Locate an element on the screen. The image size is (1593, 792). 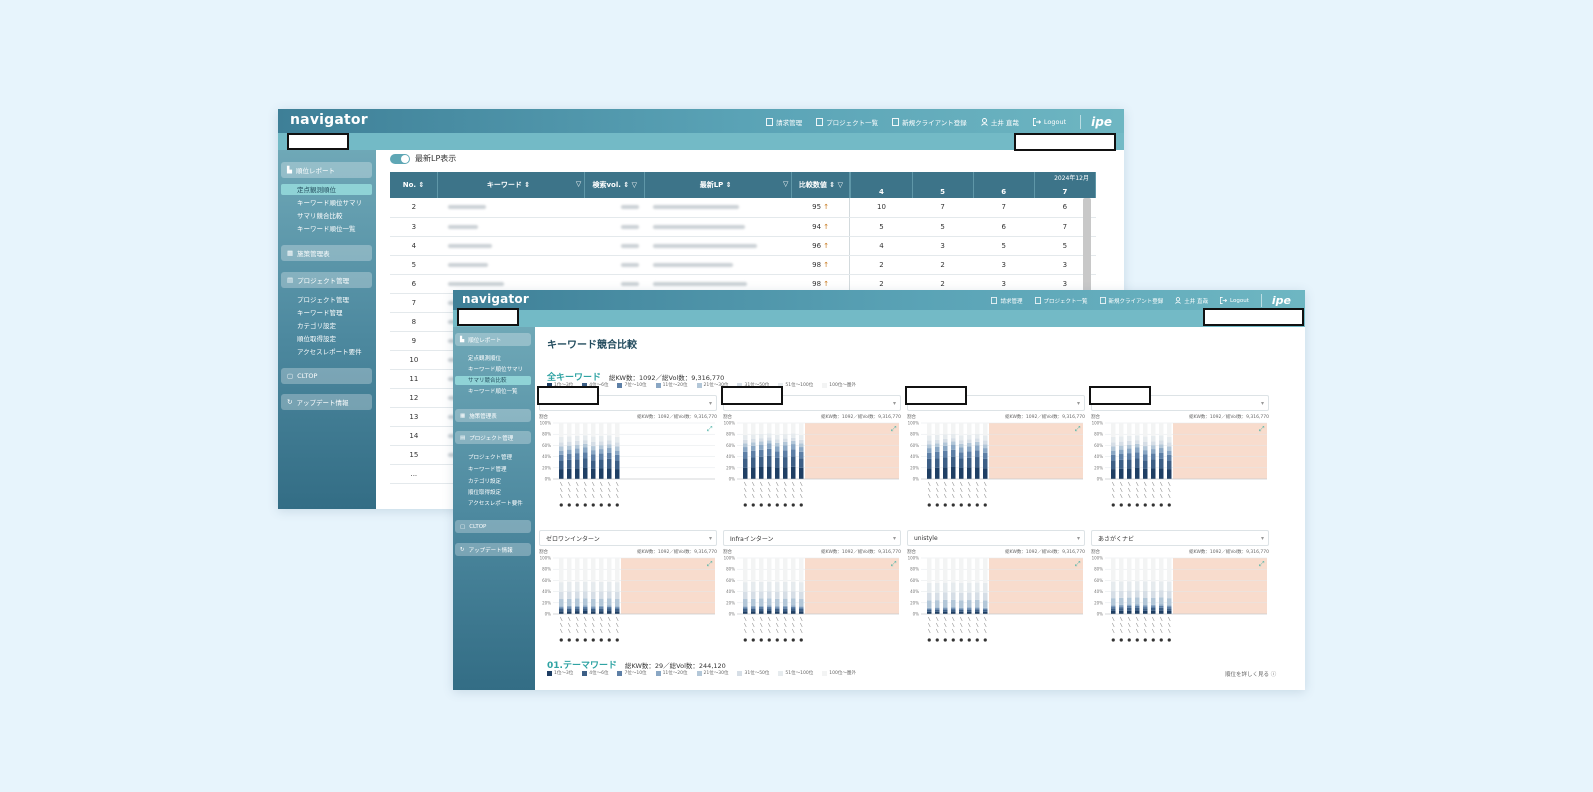
table-row: 2 95 ↑ 10 7 7 6 is located at coordinates (743, 208).